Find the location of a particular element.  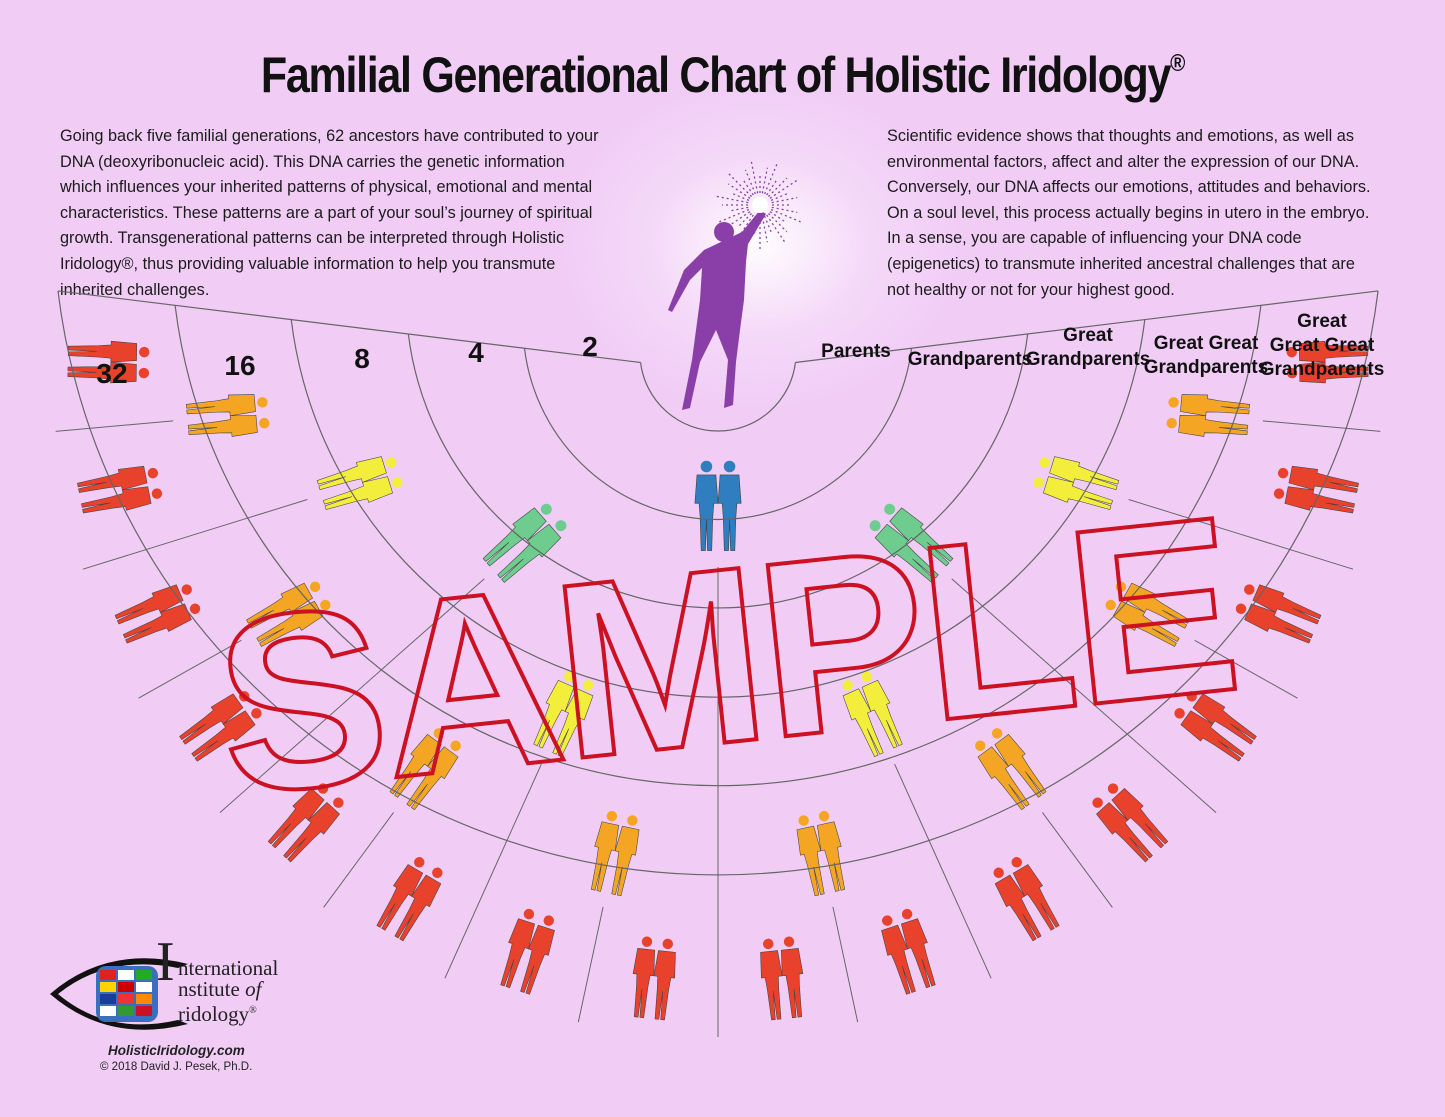

star-icon is located at coordinates (760, 205).